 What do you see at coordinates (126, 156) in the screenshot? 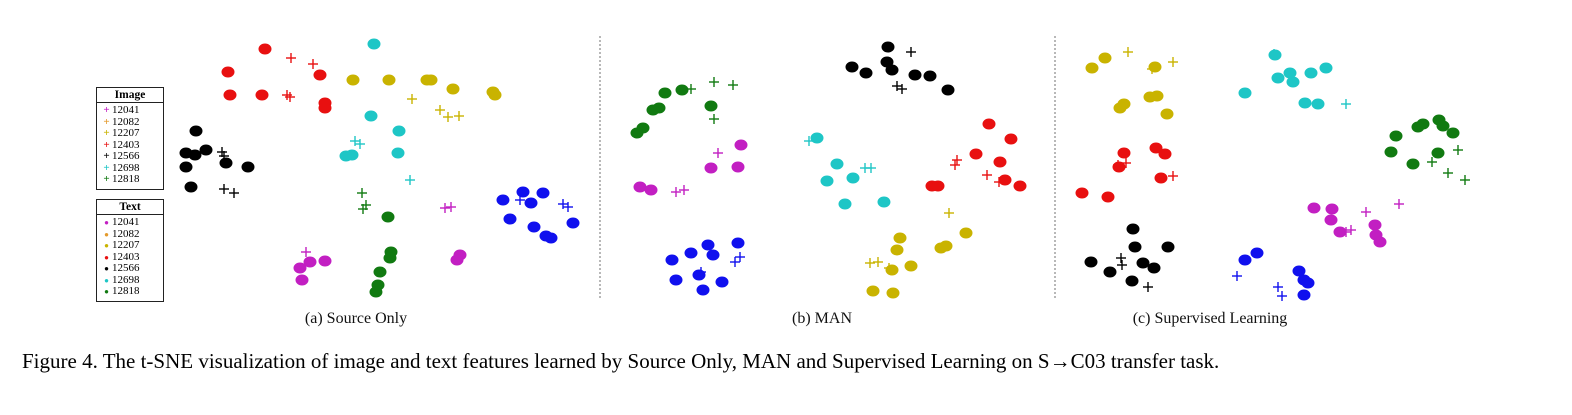
I see `legend-label: 12566` at bounding box center [126, 156].